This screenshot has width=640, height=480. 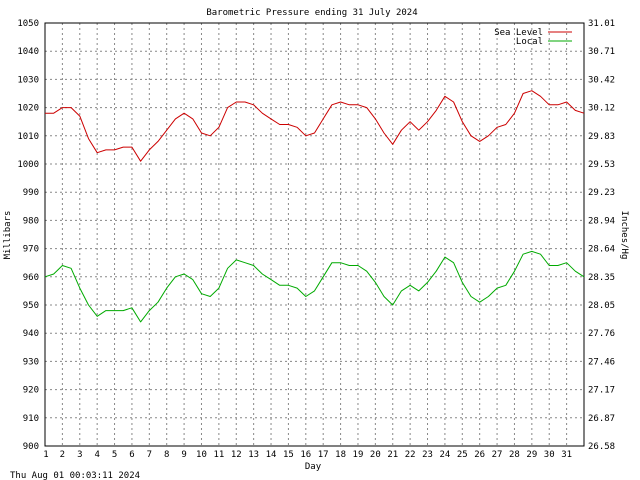 What do you see at coordinates (313, 467) in the screenshot?
I see `x-axis-label: Day` at bounding box center [313, 467].